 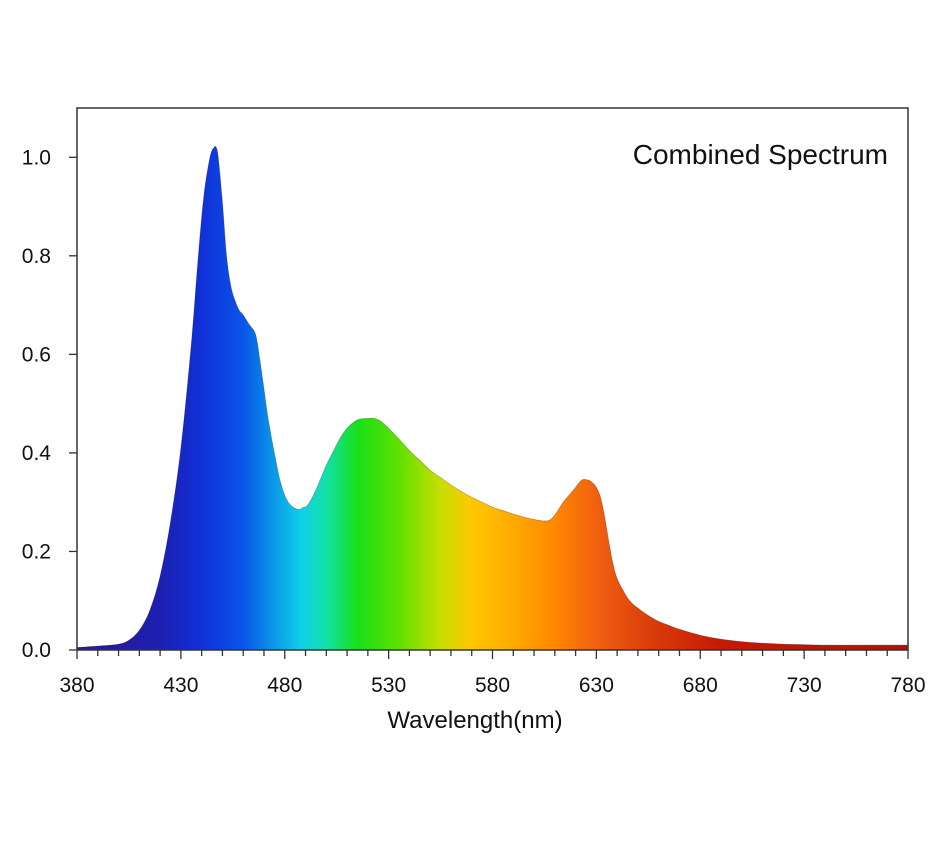 What do you see at coordinates (474, 720) in the screenshot?
I see `x-axis-label: Wavelength(nm)` at bounding box center [474, 720].